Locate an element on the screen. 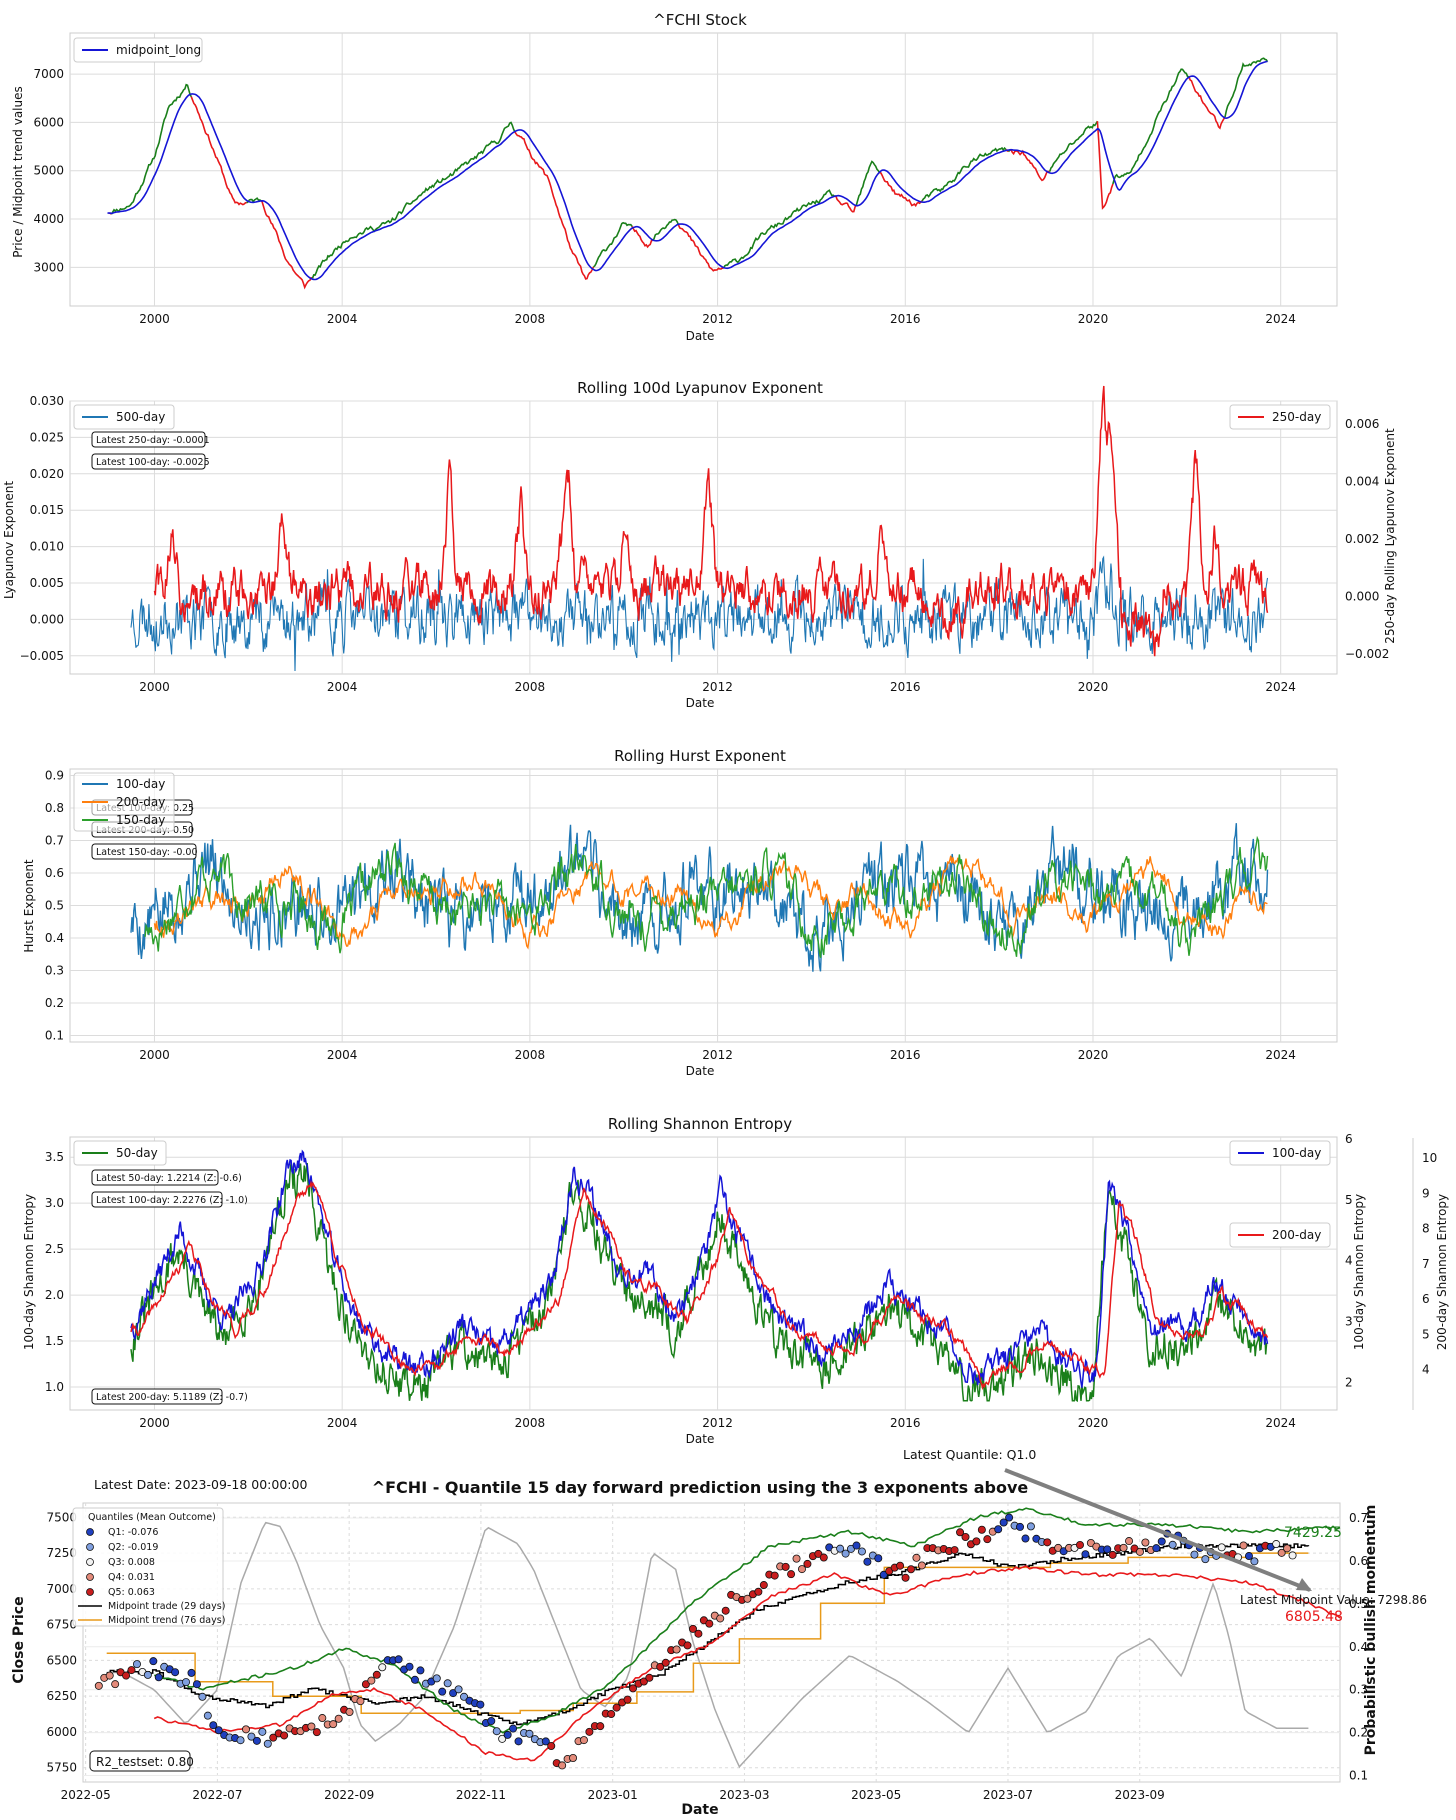 The image size is (1456, 1820). hurst-150-line is located at coordinates (706, 896).